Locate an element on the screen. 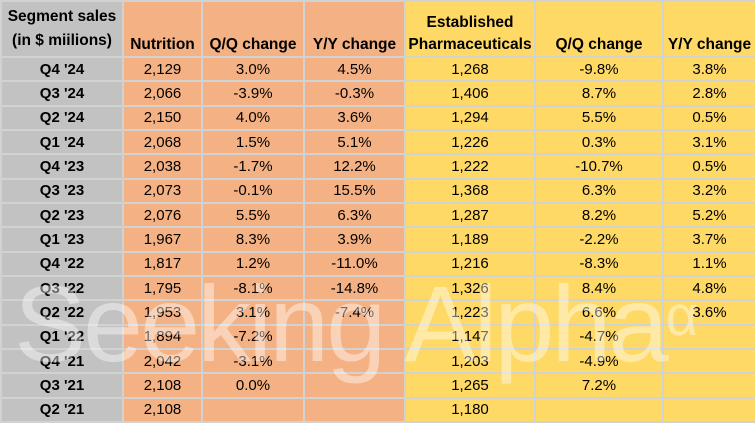 The image size is (755, 423). table-row: Q2 '22 1,953 3.1% -7.4% 1,223 6.6% 3.6% is located at coordinates (377, 312).